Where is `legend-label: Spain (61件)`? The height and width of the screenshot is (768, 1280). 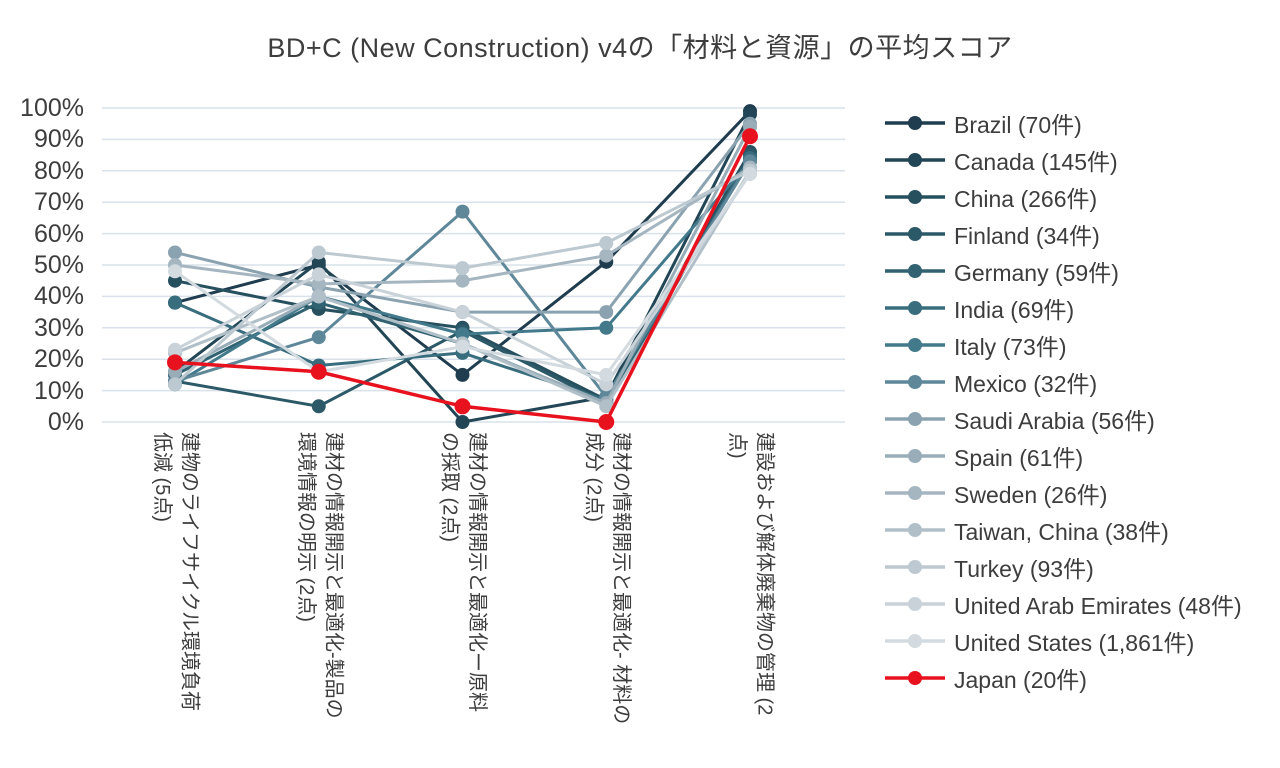
legend-label: Spain (61件) is located at coordinates (1019, 457).